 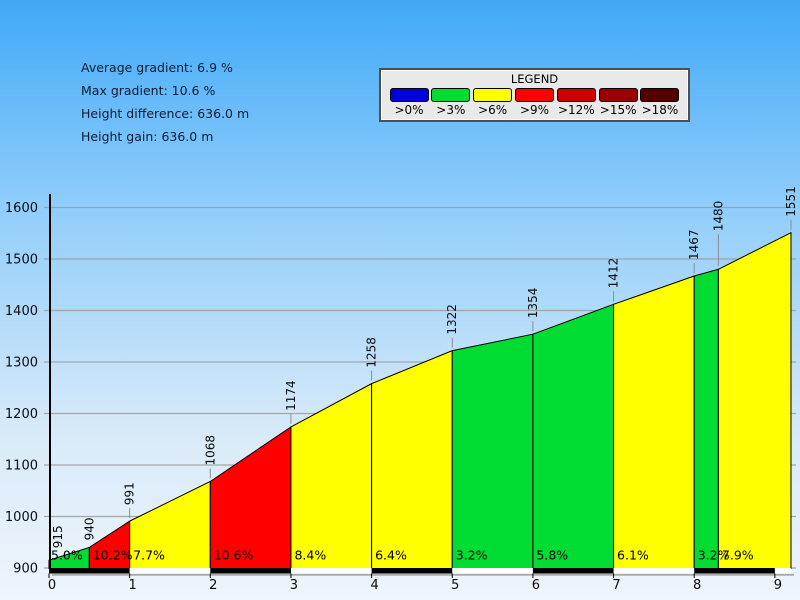 I want to click on legend-item-label: >6%, so click(x=493, y=110).